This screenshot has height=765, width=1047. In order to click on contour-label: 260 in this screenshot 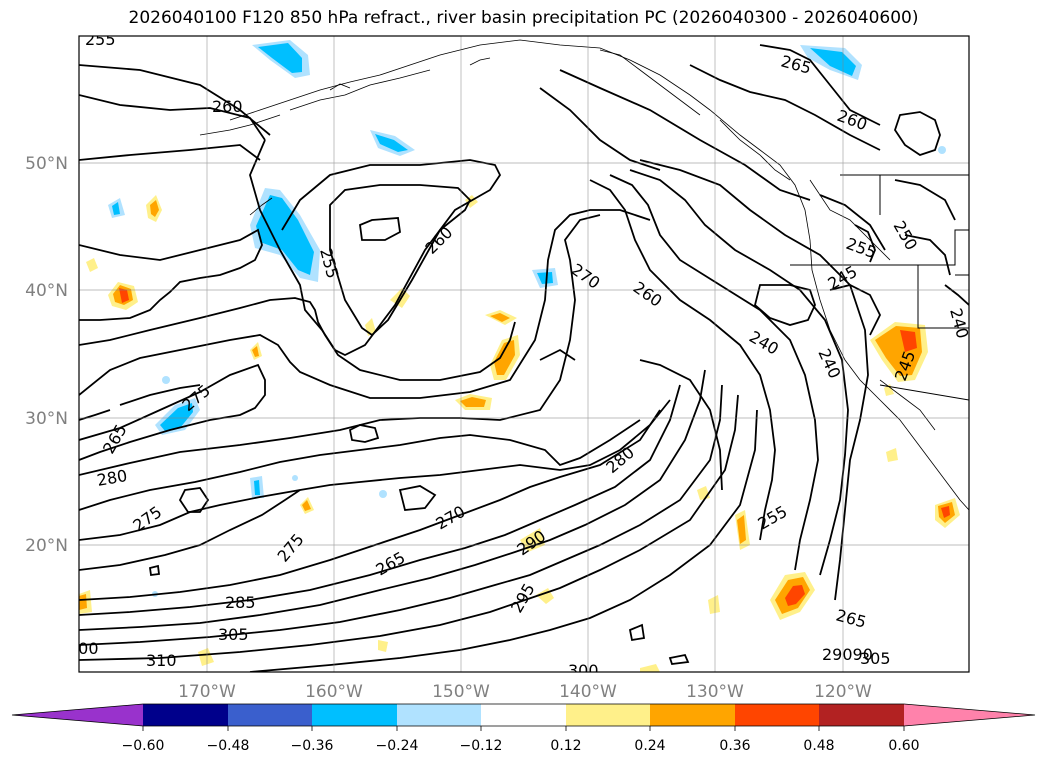, I will do `click(227, 106)`.